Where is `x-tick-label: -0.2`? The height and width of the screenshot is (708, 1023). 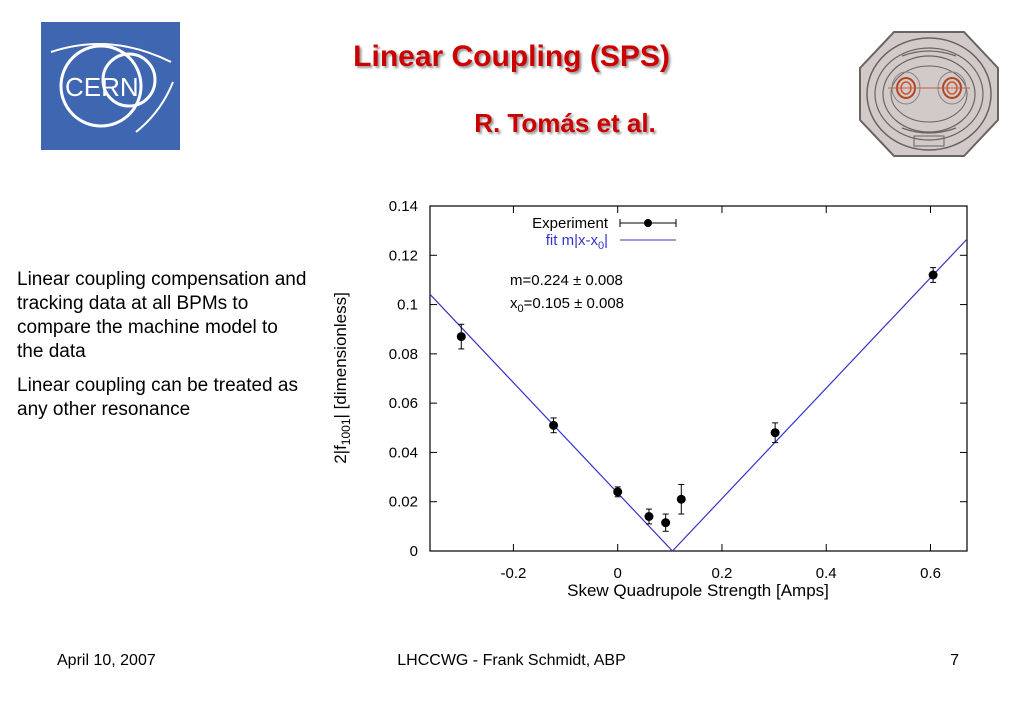
x-tick-label: -0.2 is located at coordinates (513, 573).